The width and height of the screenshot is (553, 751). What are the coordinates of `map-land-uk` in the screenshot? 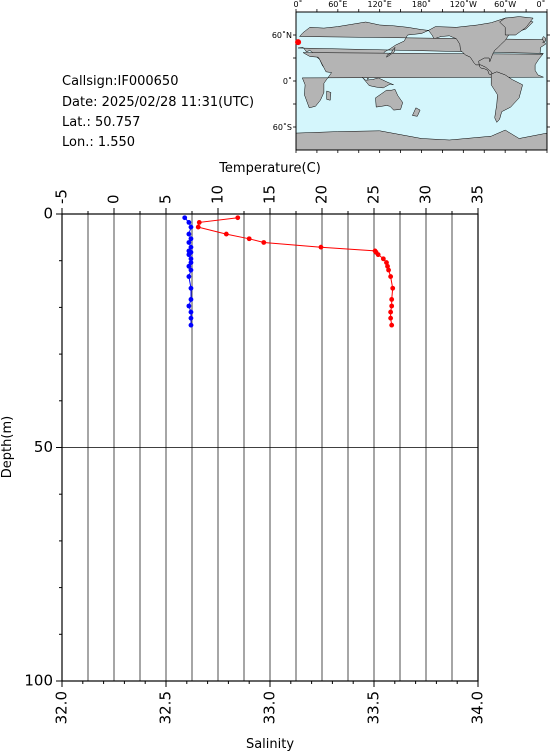 It's located at (543, 40).